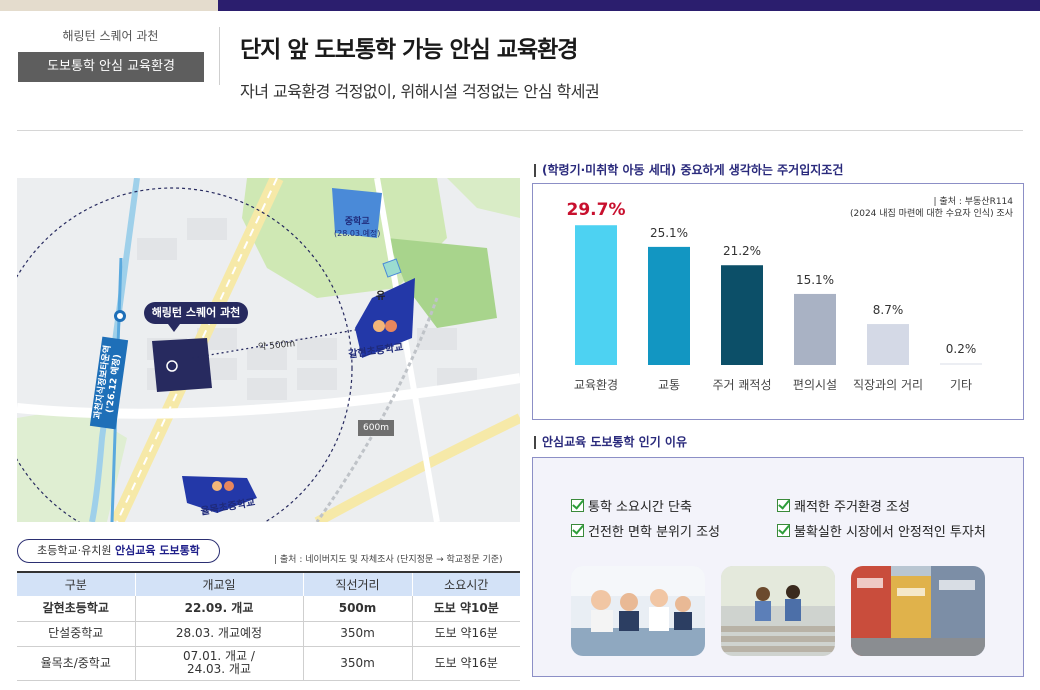  Describe the element at coordinates (196, 313) in the screenshot. I see `complex-pin-label: 해링턴 스퀘어 과천` at that location.